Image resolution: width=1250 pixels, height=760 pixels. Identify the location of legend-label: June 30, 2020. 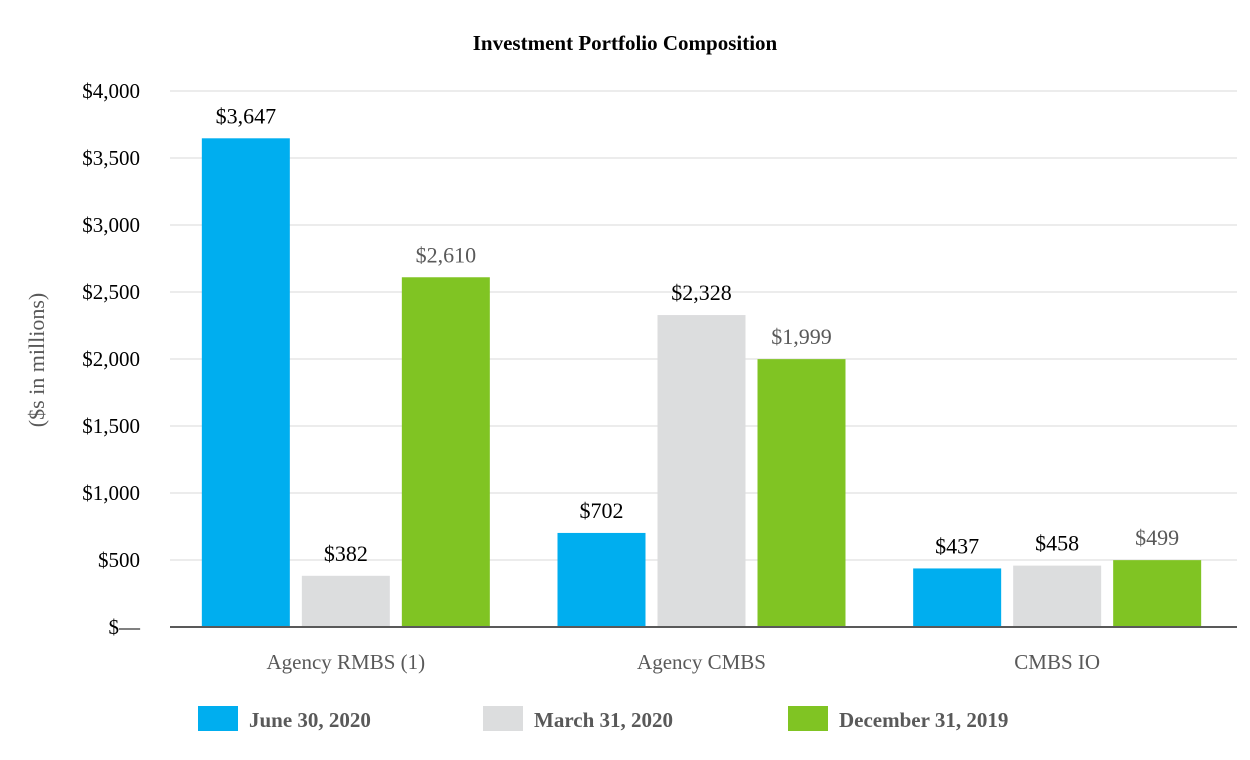
(310, 720).